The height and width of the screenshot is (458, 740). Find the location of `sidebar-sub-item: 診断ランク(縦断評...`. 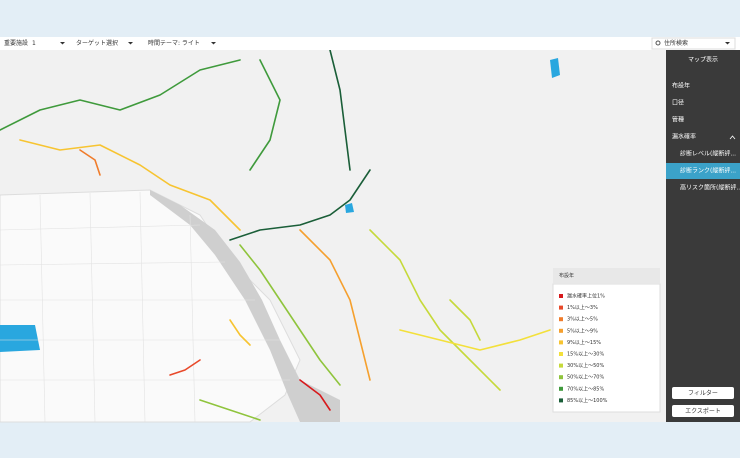

sidebar-sub-item: 診断ランク(縦断評... is located at coordinates (708, 171).